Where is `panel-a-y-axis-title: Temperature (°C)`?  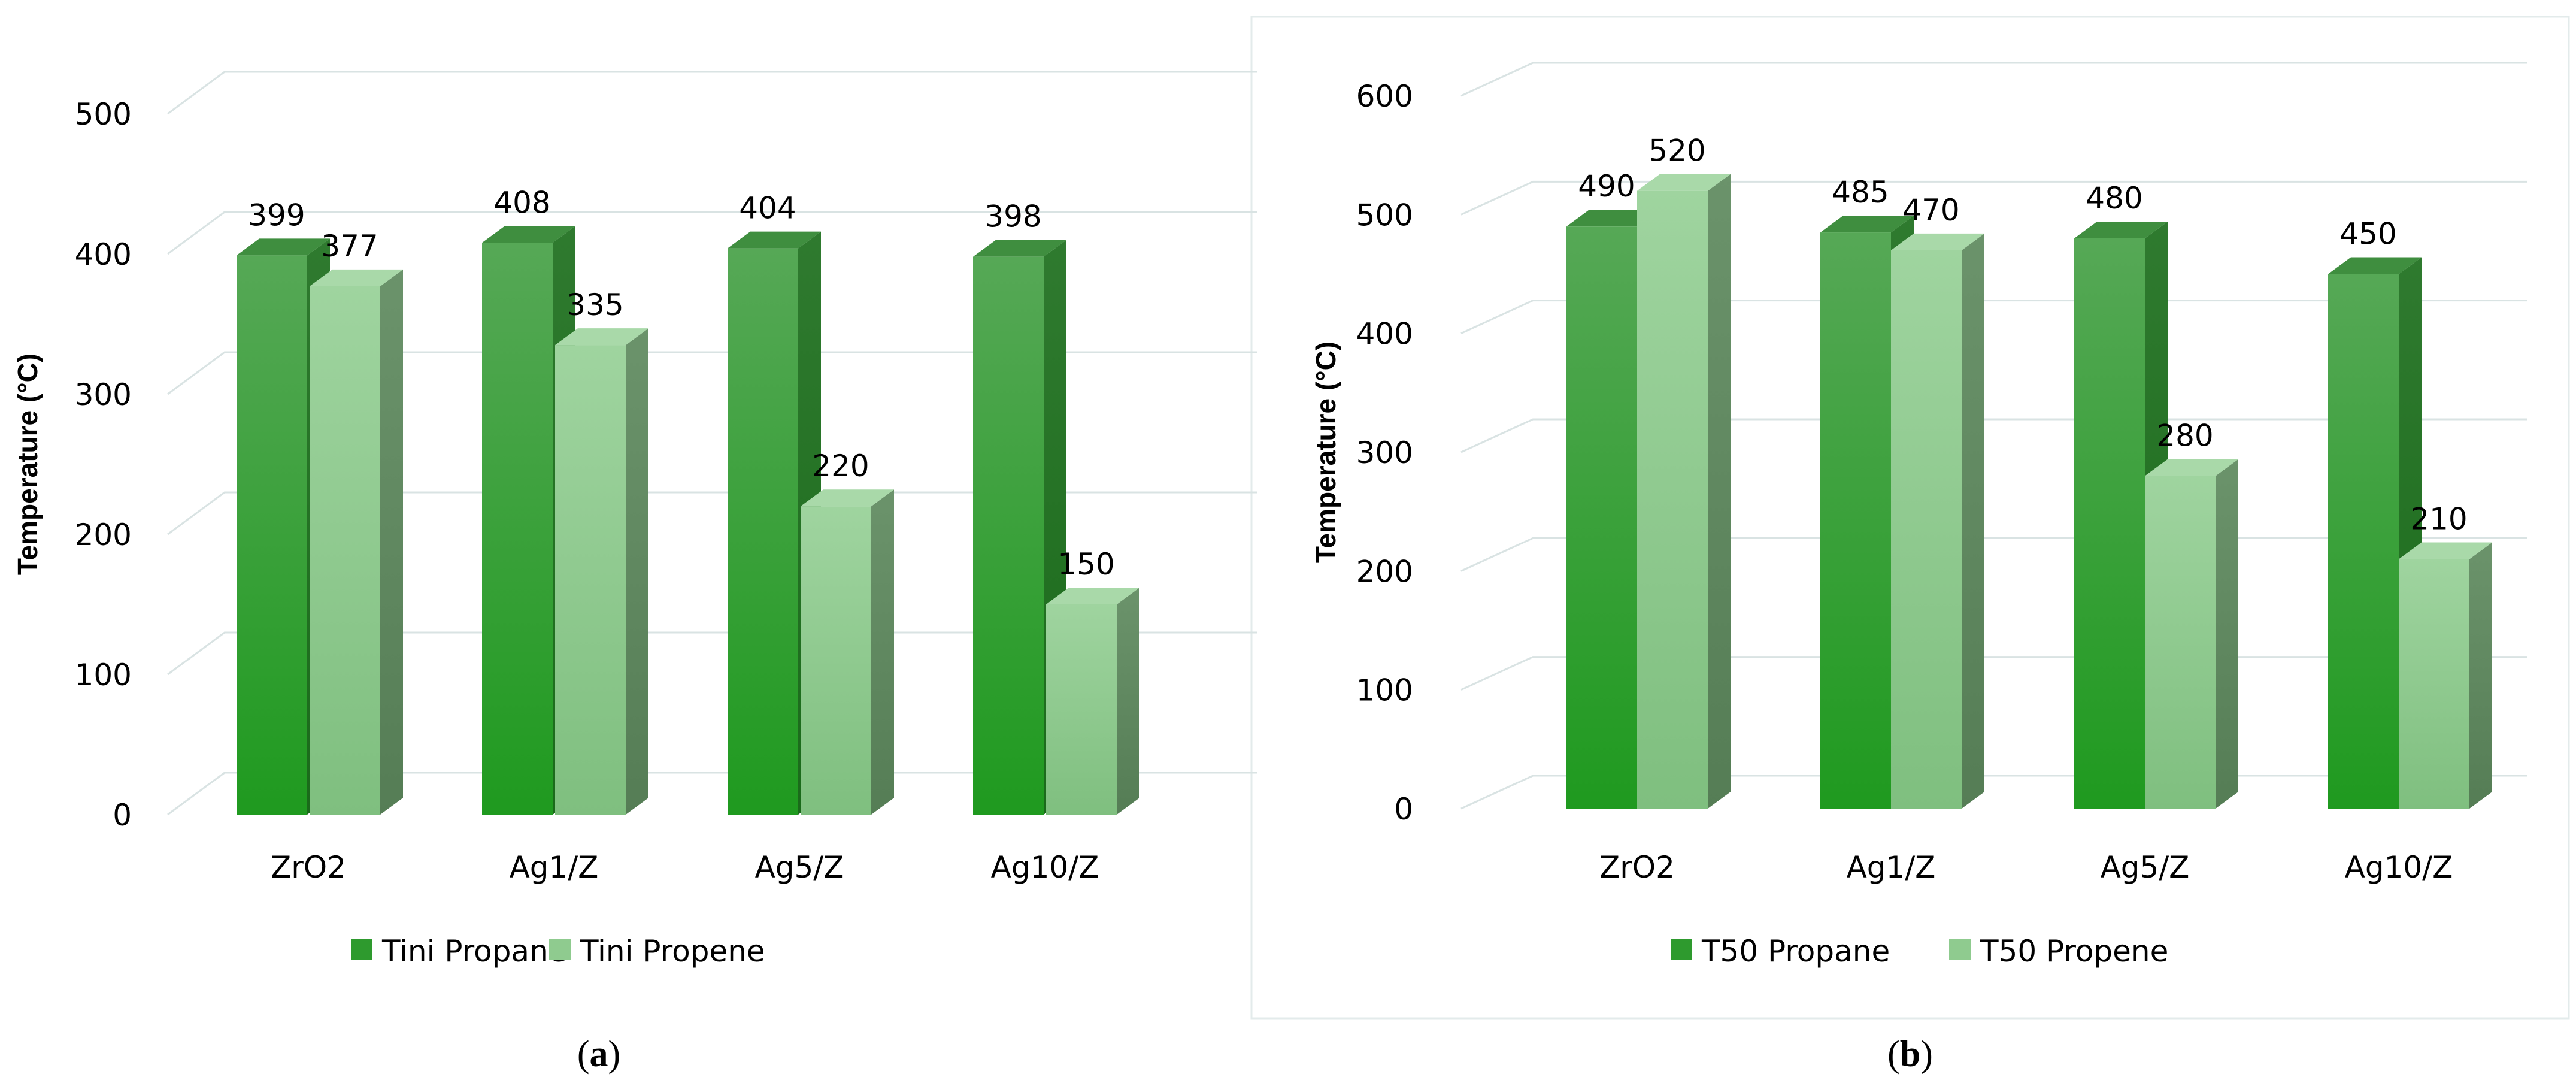 panel-a-y-axis-title: Temperature (°C) is located at coordinates (27, 464).